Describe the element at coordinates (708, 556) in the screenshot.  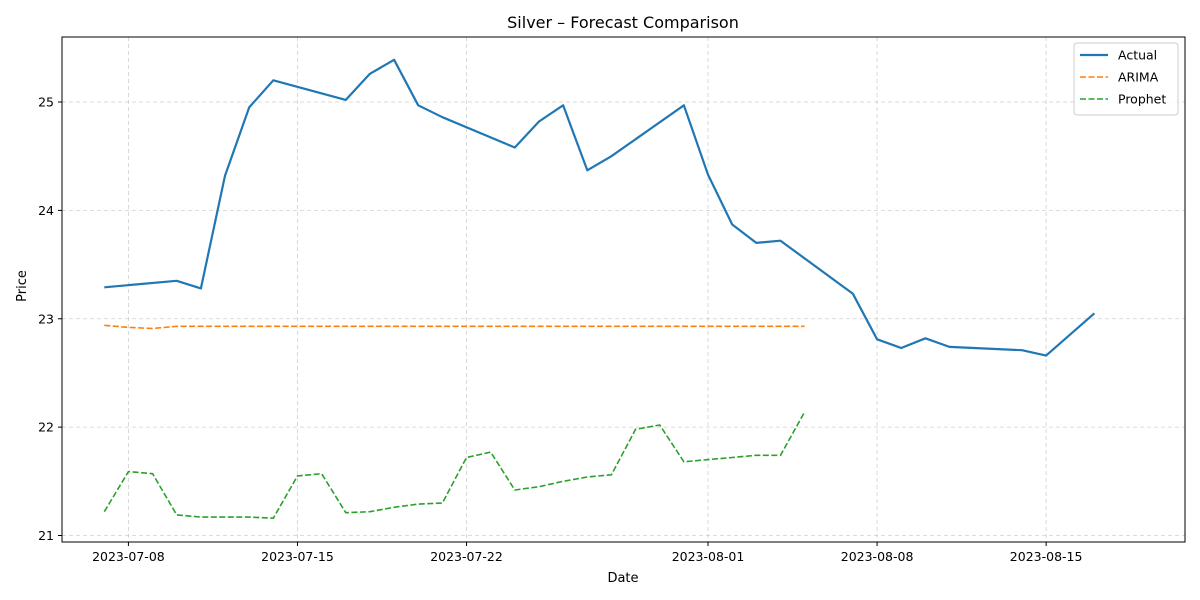
I see `x-tick-label: 2023-08-01` at that location.